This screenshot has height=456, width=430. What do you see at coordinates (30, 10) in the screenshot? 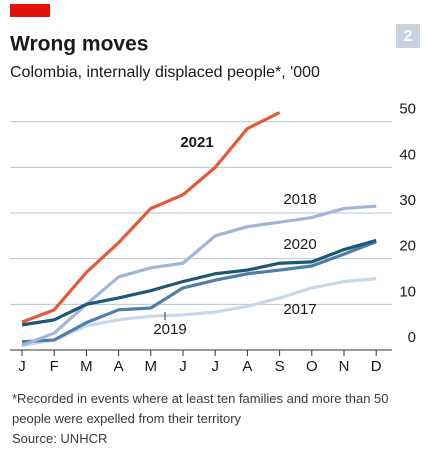
I see `brand-tag` at bounding box center [30, 10].